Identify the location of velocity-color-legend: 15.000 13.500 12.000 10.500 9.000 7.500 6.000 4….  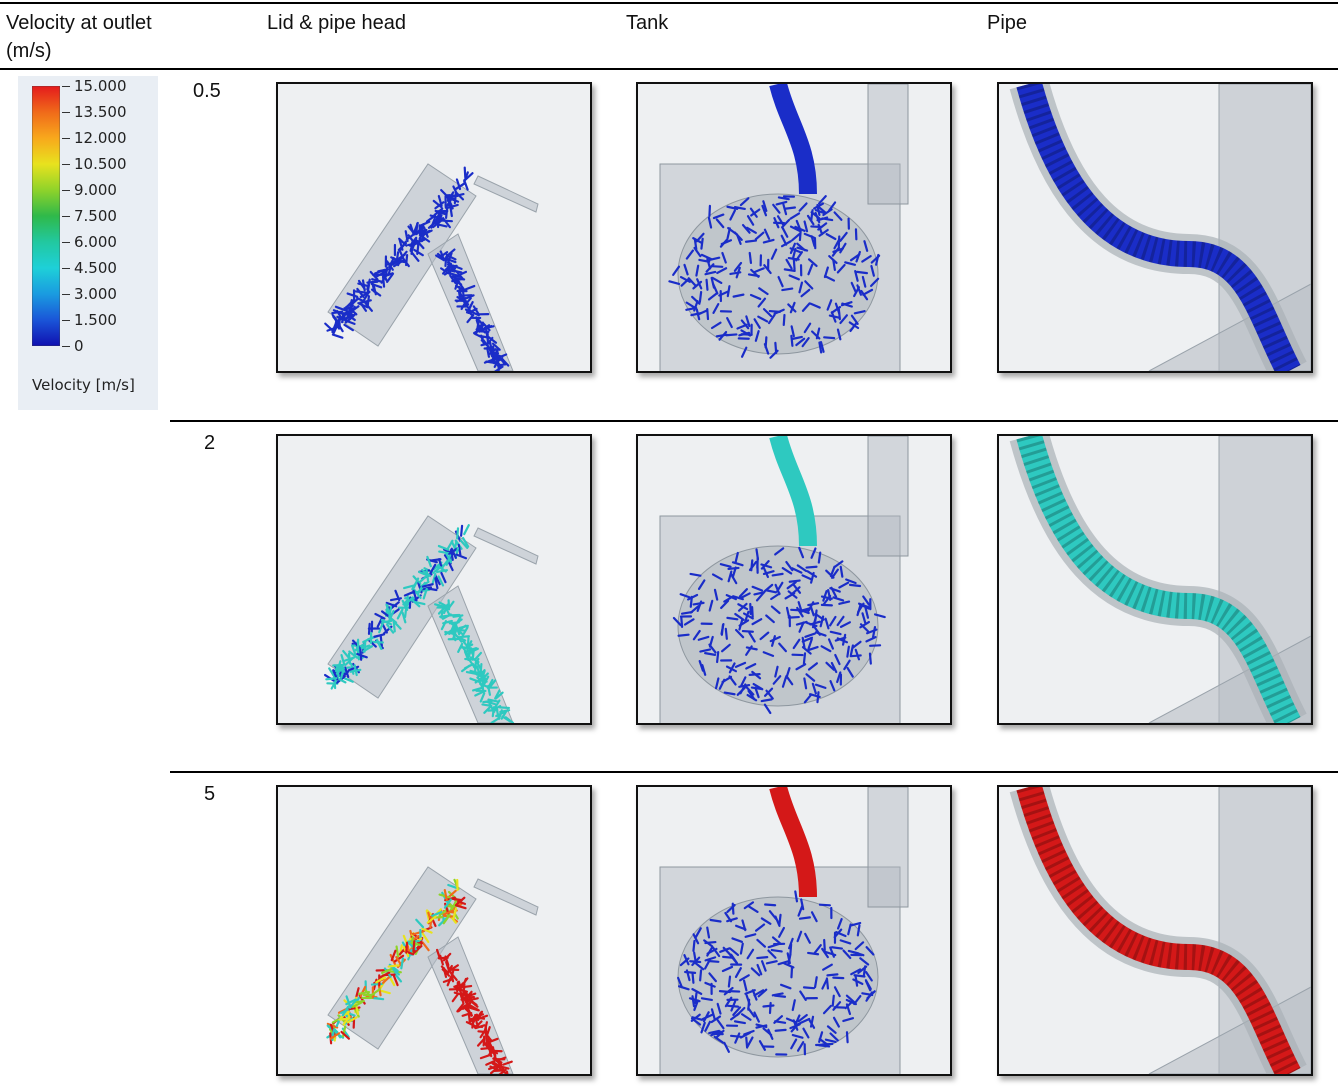
(88, 243).